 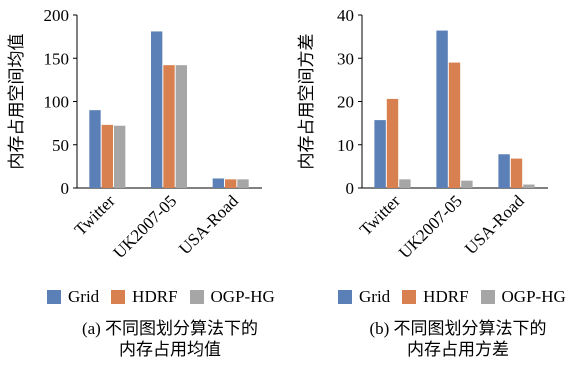 I want to click on caption-a-line1: (a) 不同图划分算法下的, so click(x=170, y=328).